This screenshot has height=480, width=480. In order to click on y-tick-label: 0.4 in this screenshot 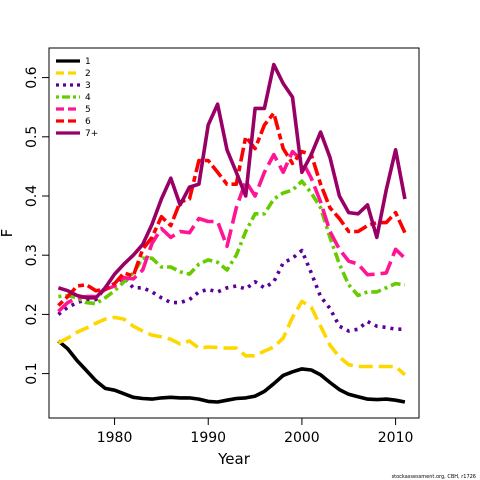, I will do `click(32, 196)`.